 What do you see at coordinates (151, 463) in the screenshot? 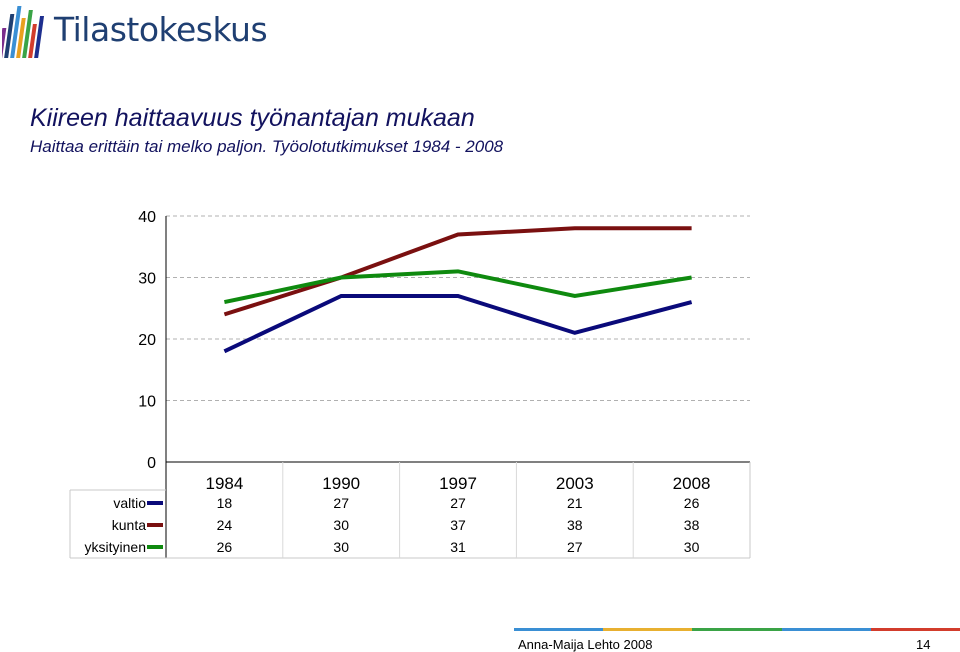
I see `y-tick-label: 0` at bounding box center [151, 463].